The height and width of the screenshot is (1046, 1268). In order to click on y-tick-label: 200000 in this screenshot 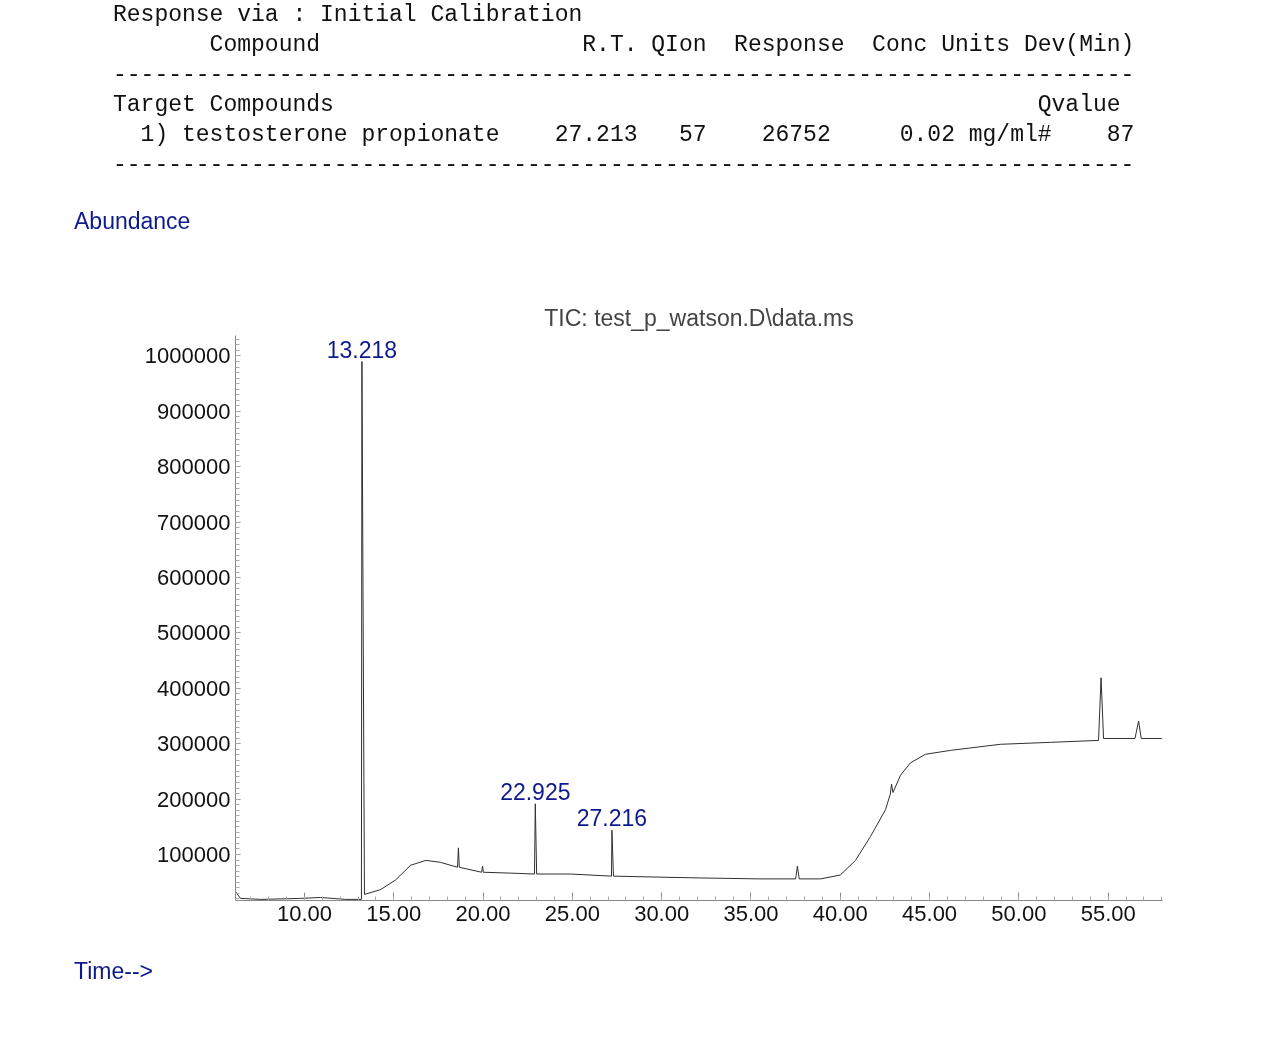, I will do `click(194, 799)`.